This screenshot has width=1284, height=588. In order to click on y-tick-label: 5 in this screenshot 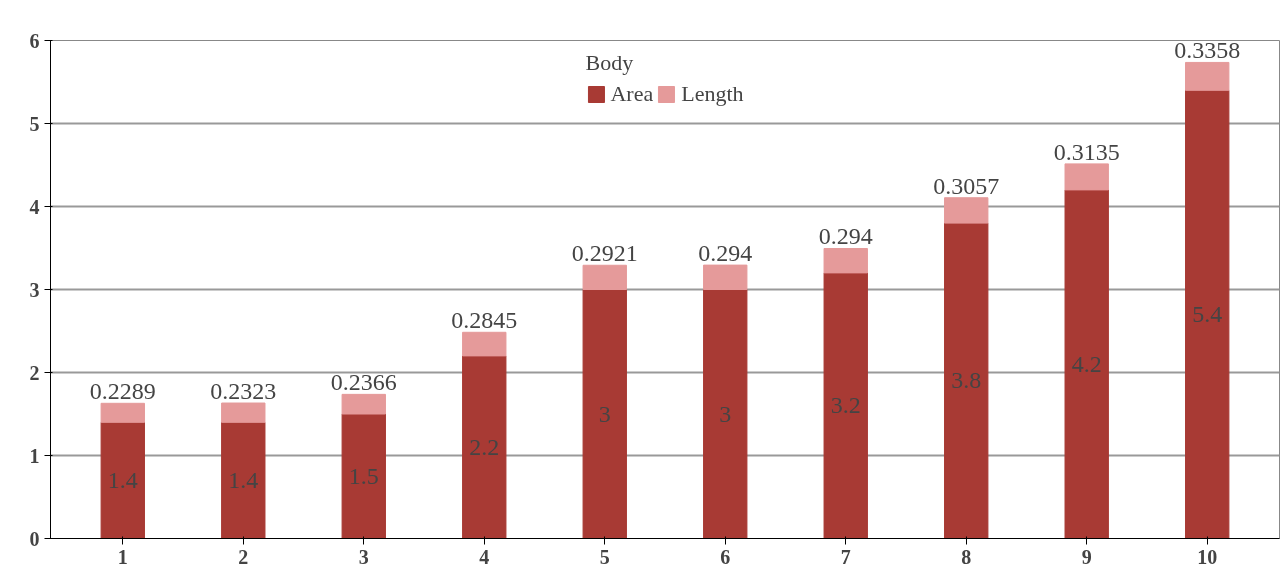, I will do `click(34, 123)`.